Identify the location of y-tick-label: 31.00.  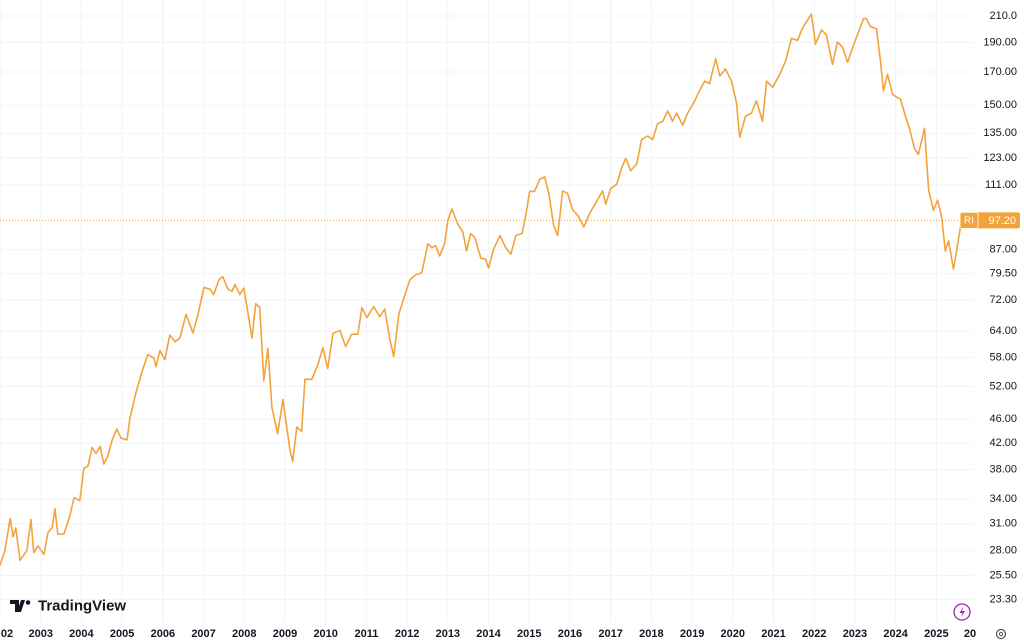
(1003, 524).